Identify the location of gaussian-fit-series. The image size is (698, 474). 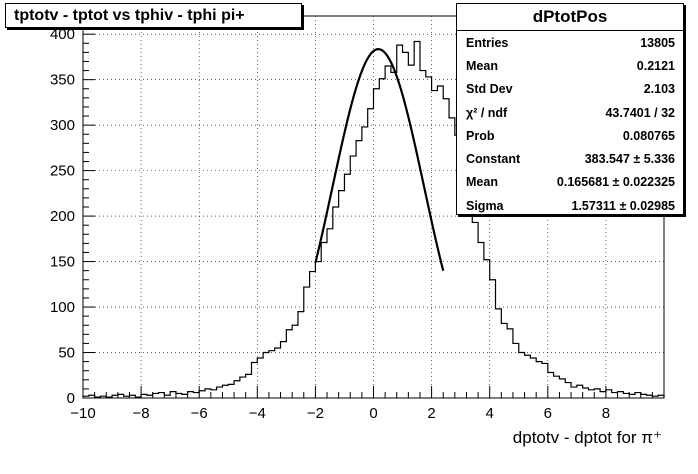
(379, 160).